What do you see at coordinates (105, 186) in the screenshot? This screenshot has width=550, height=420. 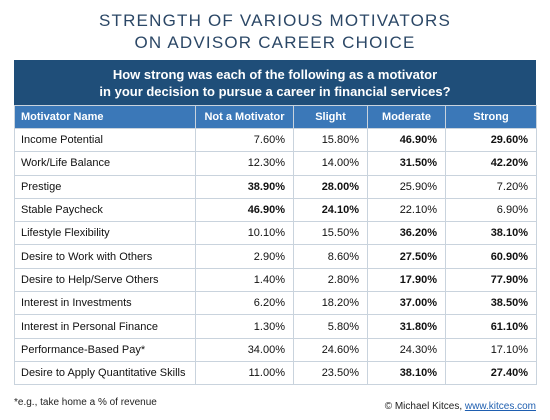 I see `motivator-name: Prestige` at bounding box center [105, 186].